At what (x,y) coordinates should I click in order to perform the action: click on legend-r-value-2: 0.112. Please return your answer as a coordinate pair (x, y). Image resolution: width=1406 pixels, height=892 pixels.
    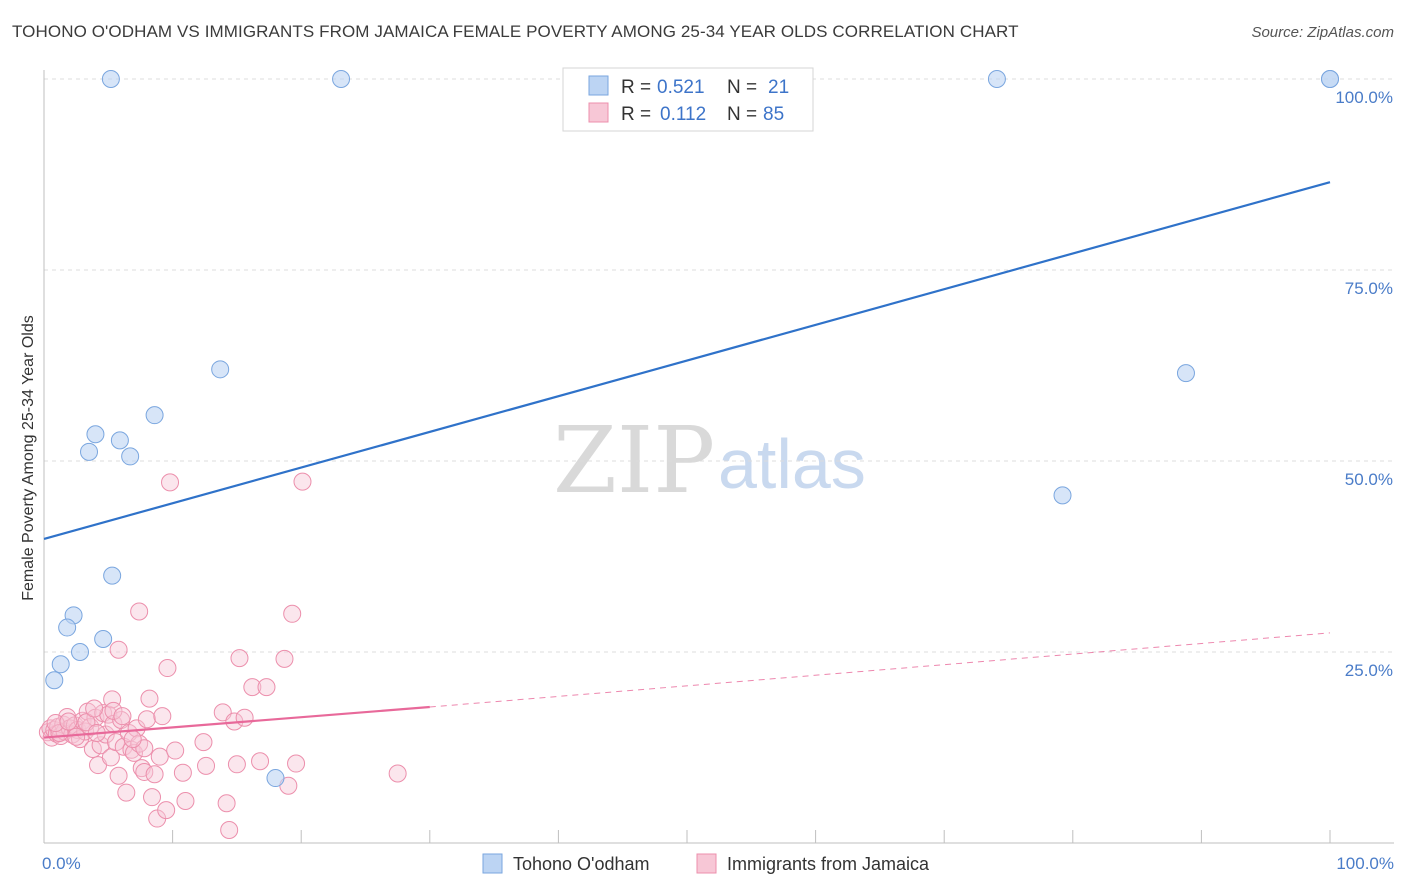
    Looking at the image, I should click on (683, 114).